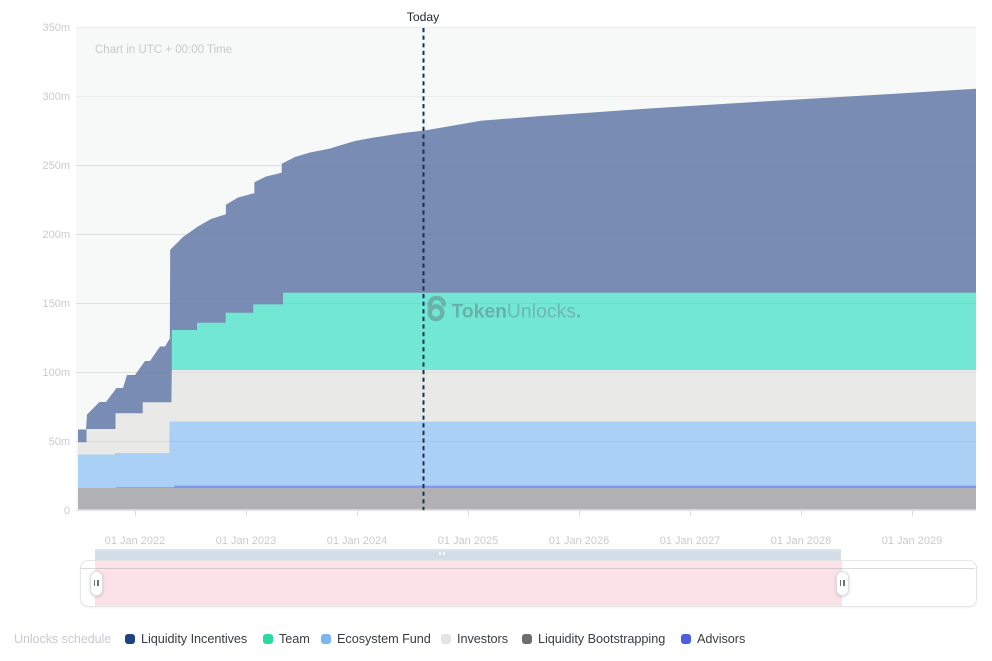  What do you see at coordinates (56, 235) in the screenshot?
I see `svg-text: 200m` at bounding box center [56, 235].